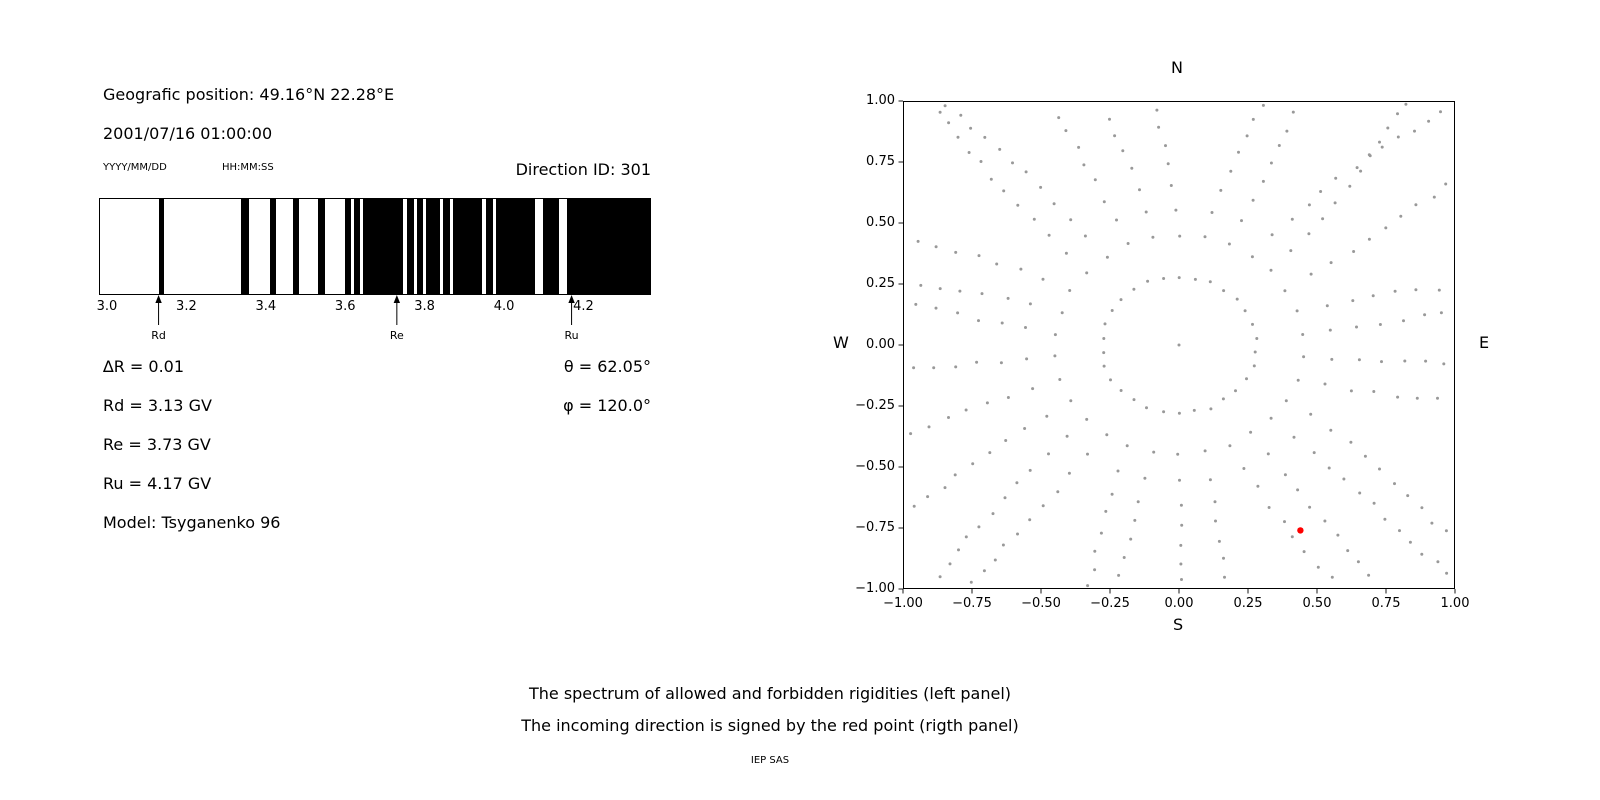 This screenshot has width=1600, height=800. Describe the element at coordinates (1178, 624) in the screenshot. I see `compass-south-label: S` at that location.